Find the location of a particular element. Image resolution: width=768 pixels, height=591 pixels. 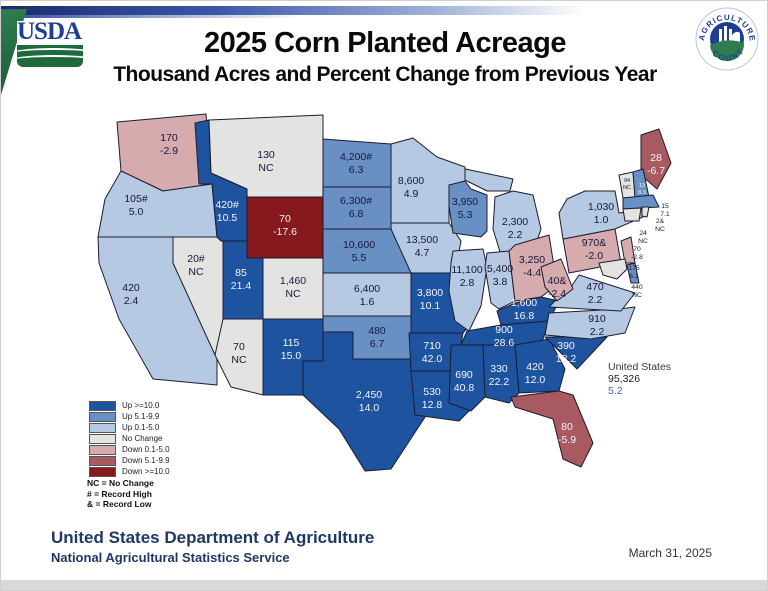

legend-label: Down 0.1-5.0 is located at coordinates (146, 449).